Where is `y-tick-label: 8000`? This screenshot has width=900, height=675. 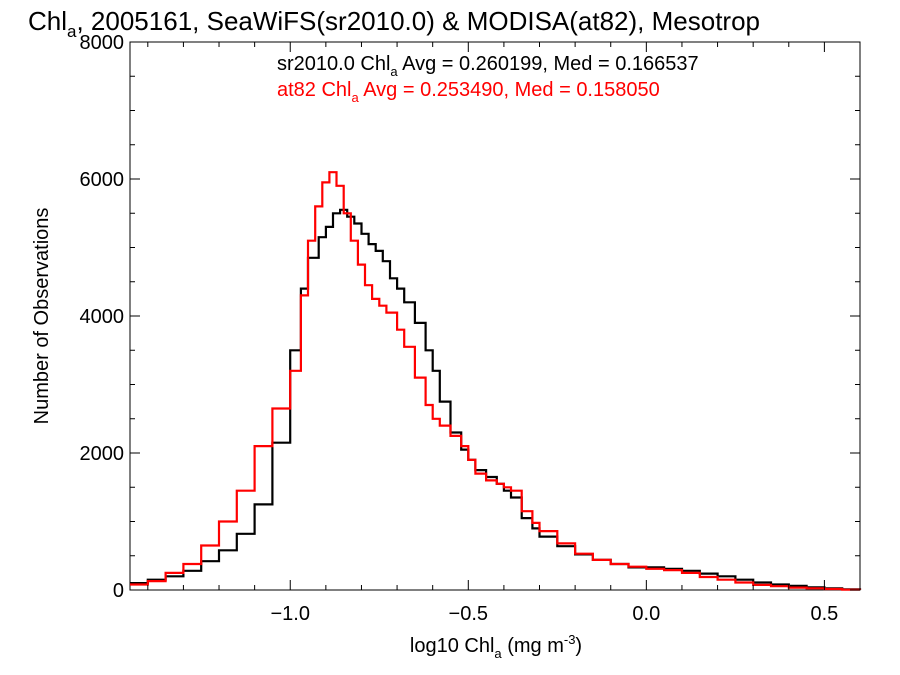
y-tick-label: 8000 is located at coordinates (102, 43).